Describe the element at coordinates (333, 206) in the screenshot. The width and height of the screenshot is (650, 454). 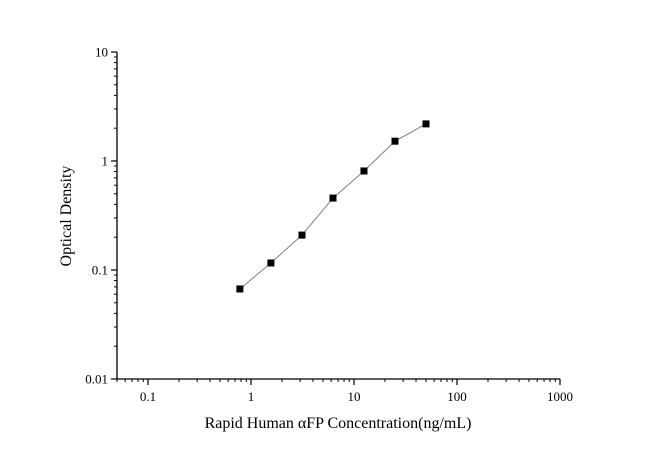
I see `data-marks` at that location.